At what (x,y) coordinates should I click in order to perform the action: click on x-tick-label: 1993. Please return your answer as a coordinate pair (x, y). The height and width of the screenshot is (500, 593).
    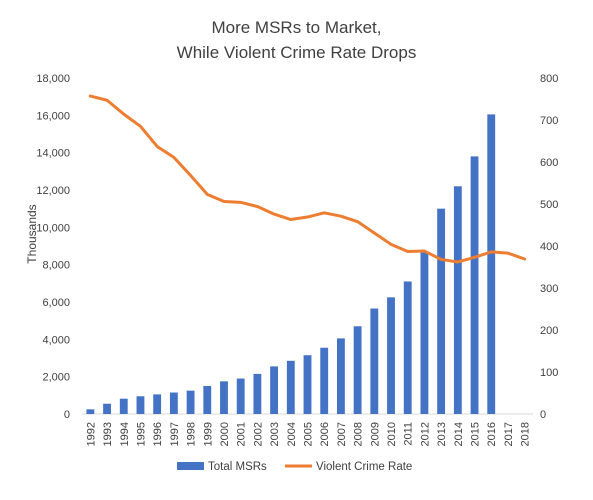
    Looking at the image, I should click on (108, 434).